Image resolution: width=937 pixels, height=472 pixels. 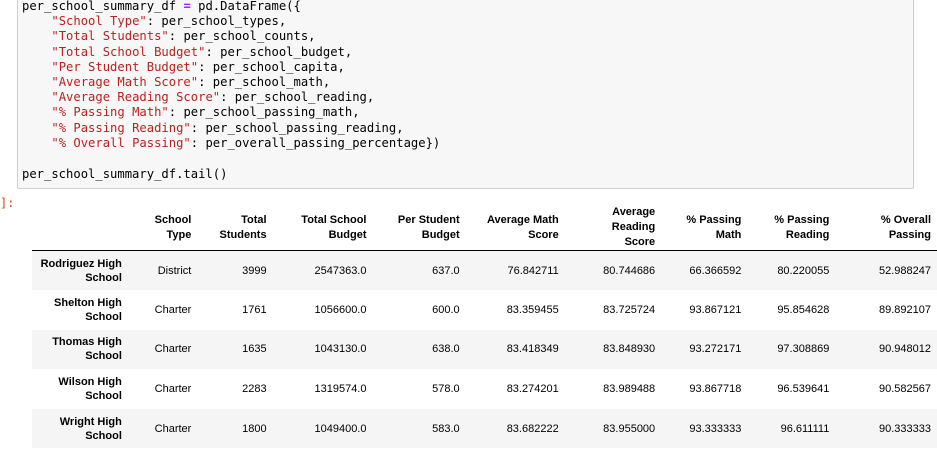 What do you see at coordinates (802, 227) in the screenshot?
I see `column-header: % Passing Reading` at bounding box center [802, 227].